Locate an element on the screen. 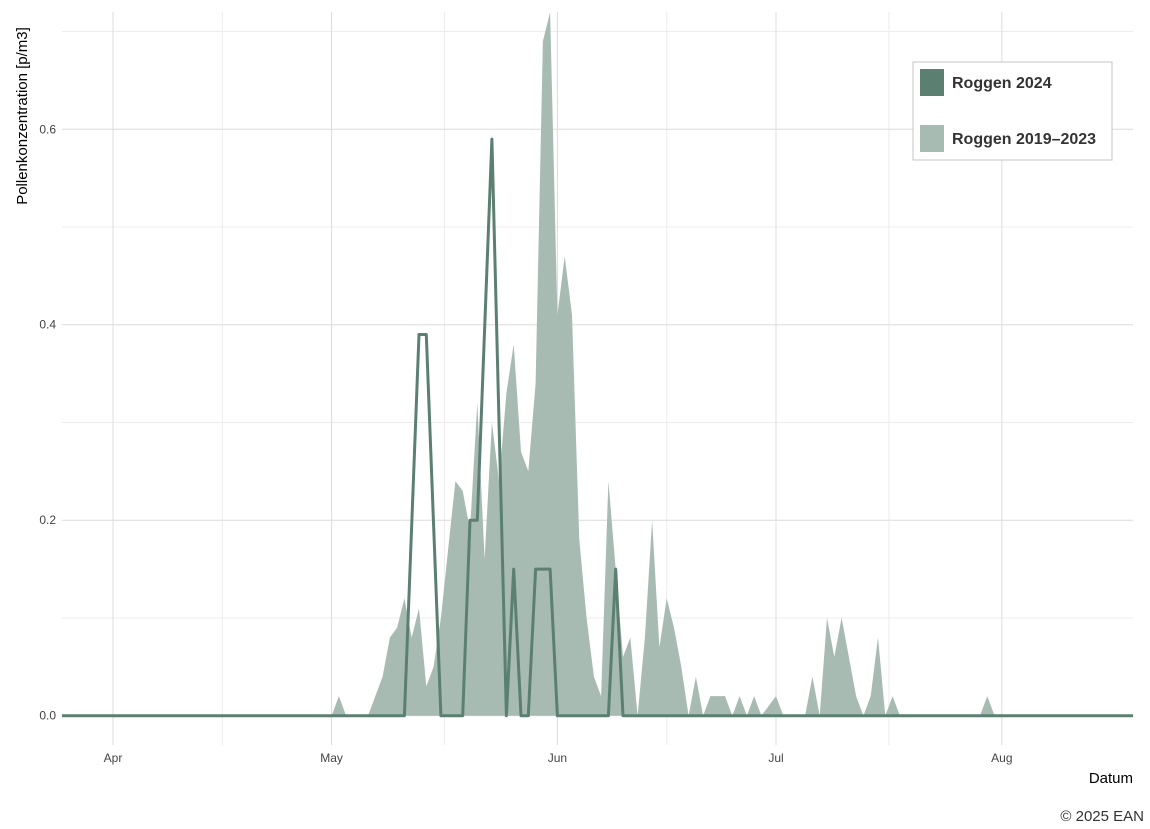  copyright-text: © 2025 EAN is located at coordinates (1102, 816).